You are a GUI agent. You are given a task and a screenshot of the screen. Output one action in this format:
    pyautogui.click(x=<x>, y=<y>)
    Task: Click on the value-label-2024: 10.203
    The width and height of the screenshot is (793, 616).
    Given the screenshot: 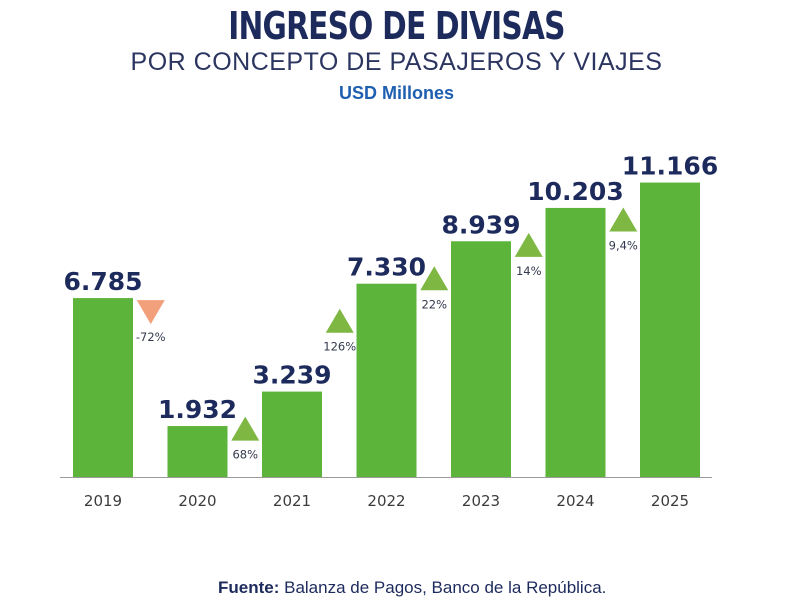 What is the action you would take?
    pyautogui.click(x=575, y=191)
    